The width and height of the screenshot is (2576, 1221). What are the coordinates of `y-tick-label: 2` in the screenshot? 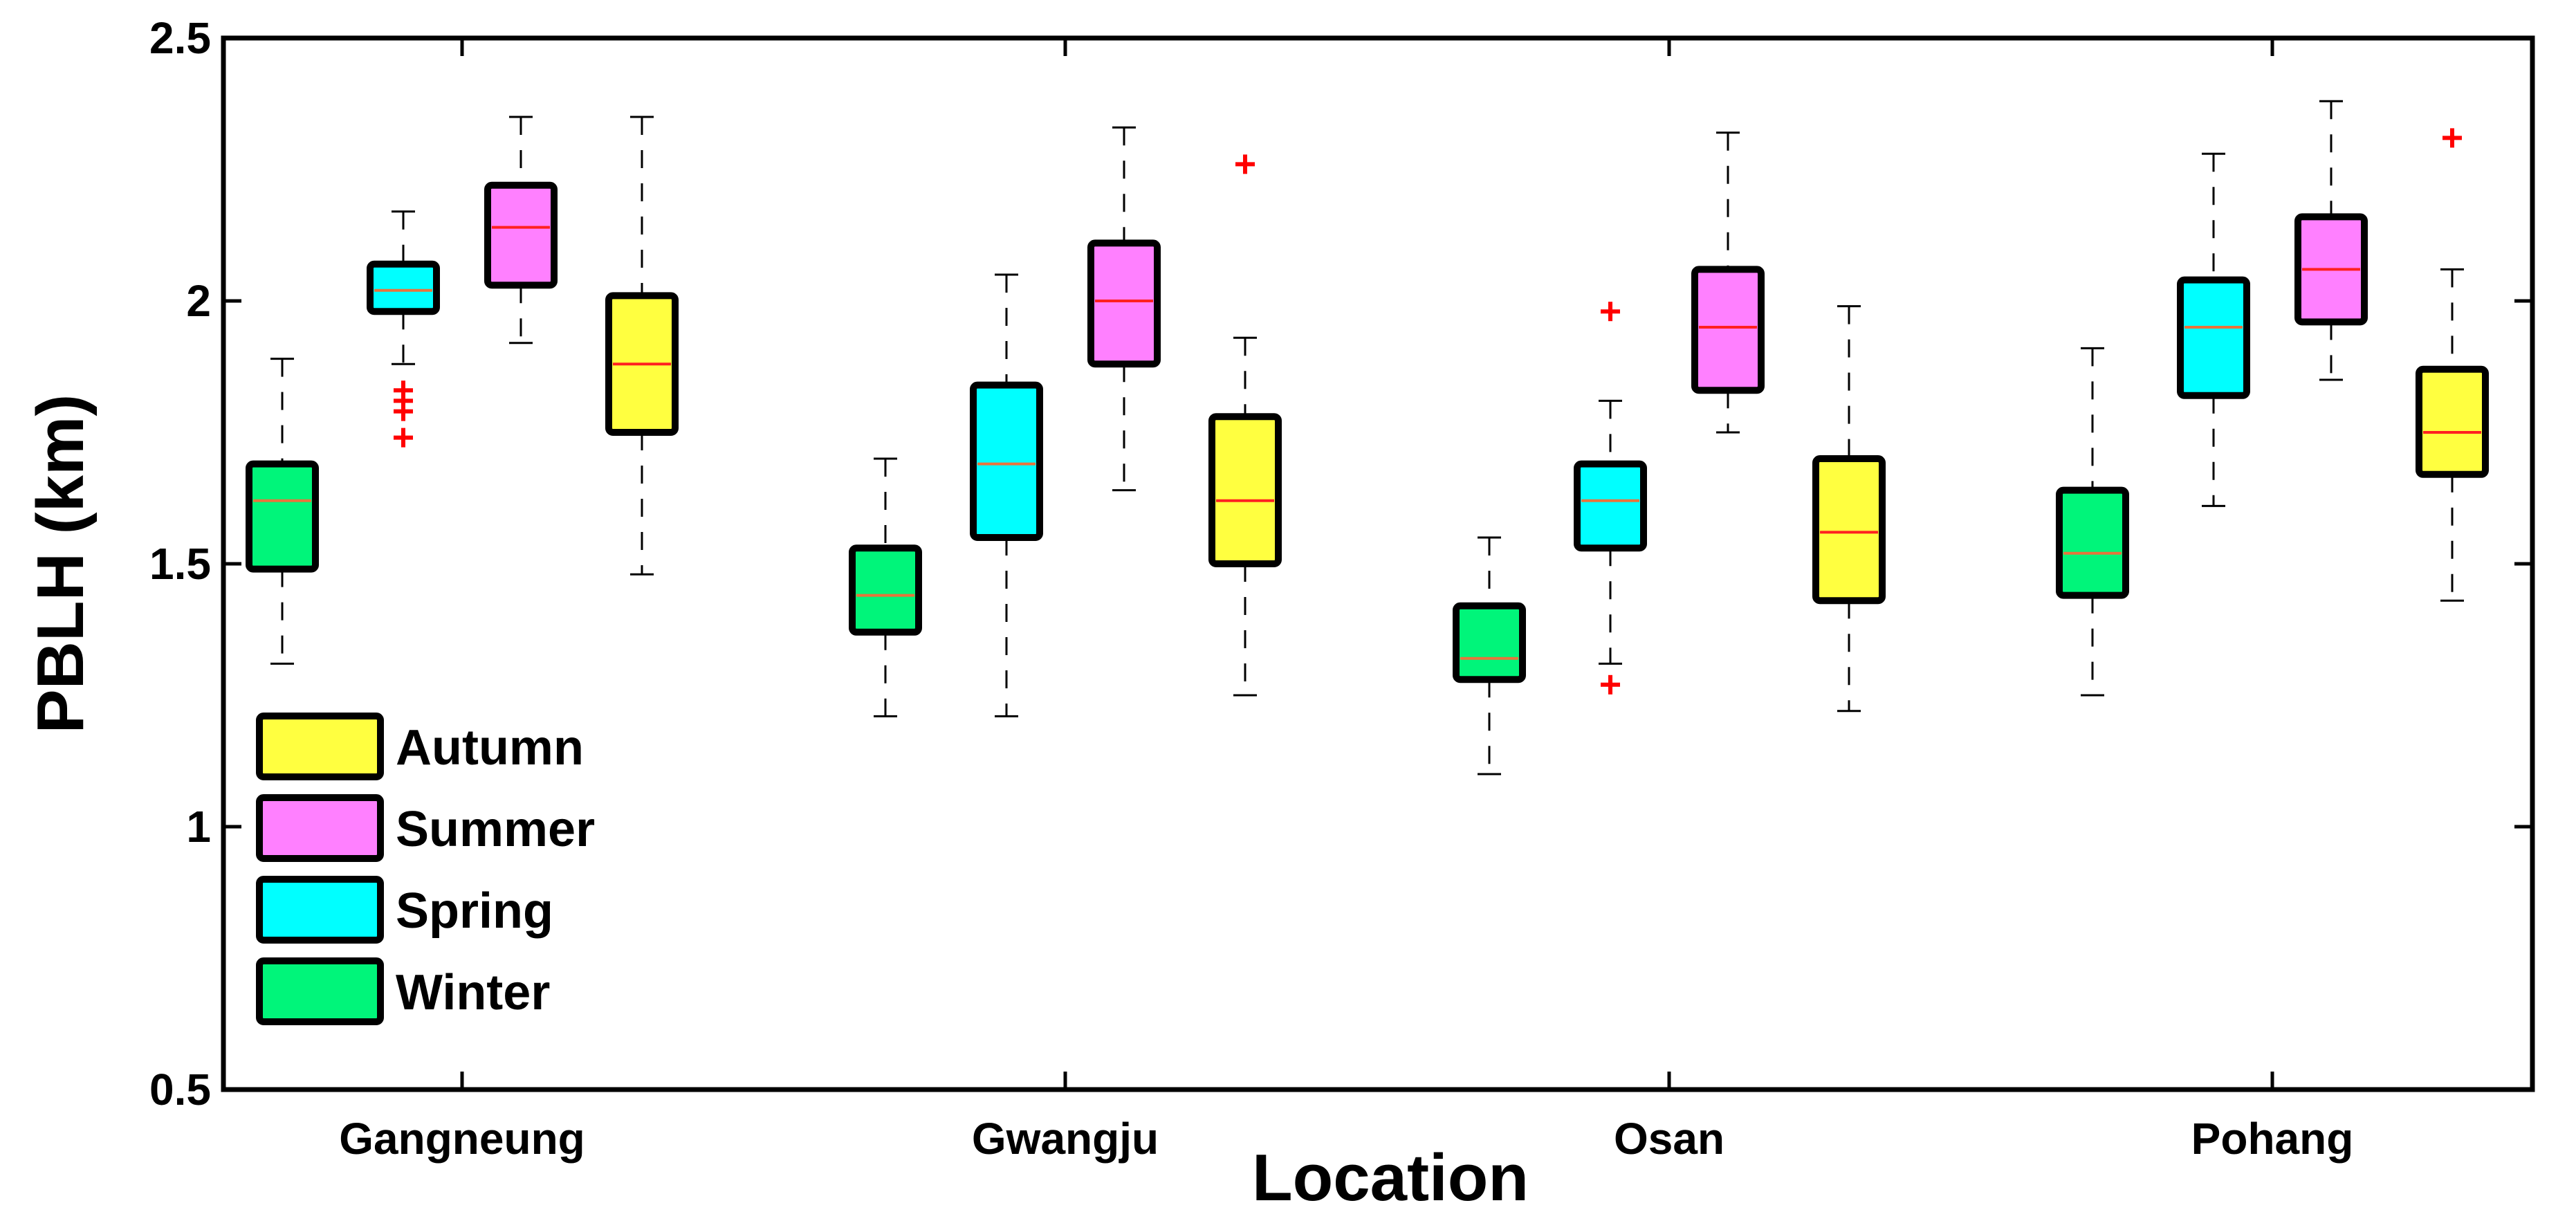 It's located at (198, 301).